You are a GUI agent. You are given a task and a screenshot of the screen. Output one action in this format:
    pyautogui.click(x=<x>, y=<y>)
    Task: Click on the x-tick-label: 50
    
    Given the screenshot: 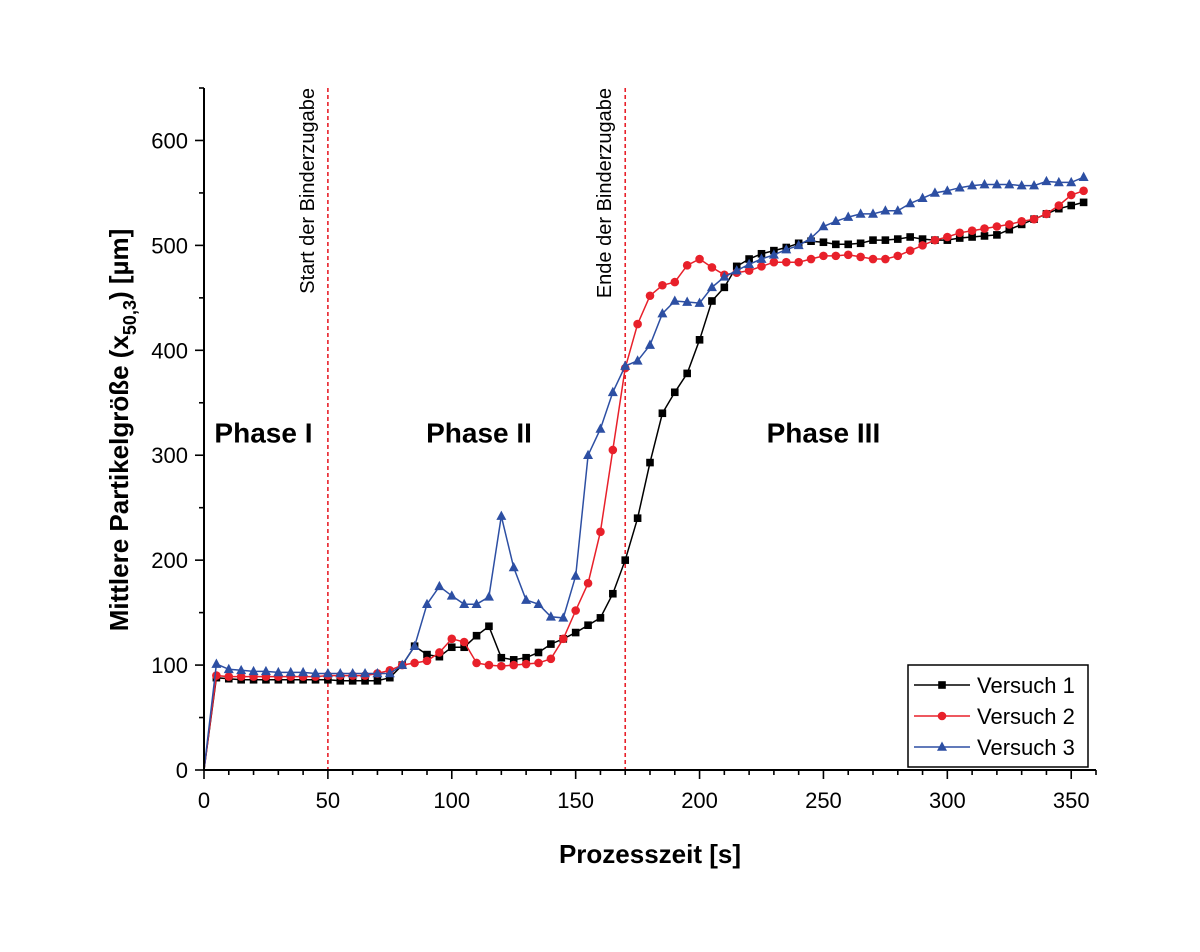 What is the action you would take?
    pyautogui.click(x=328, y=800)
    